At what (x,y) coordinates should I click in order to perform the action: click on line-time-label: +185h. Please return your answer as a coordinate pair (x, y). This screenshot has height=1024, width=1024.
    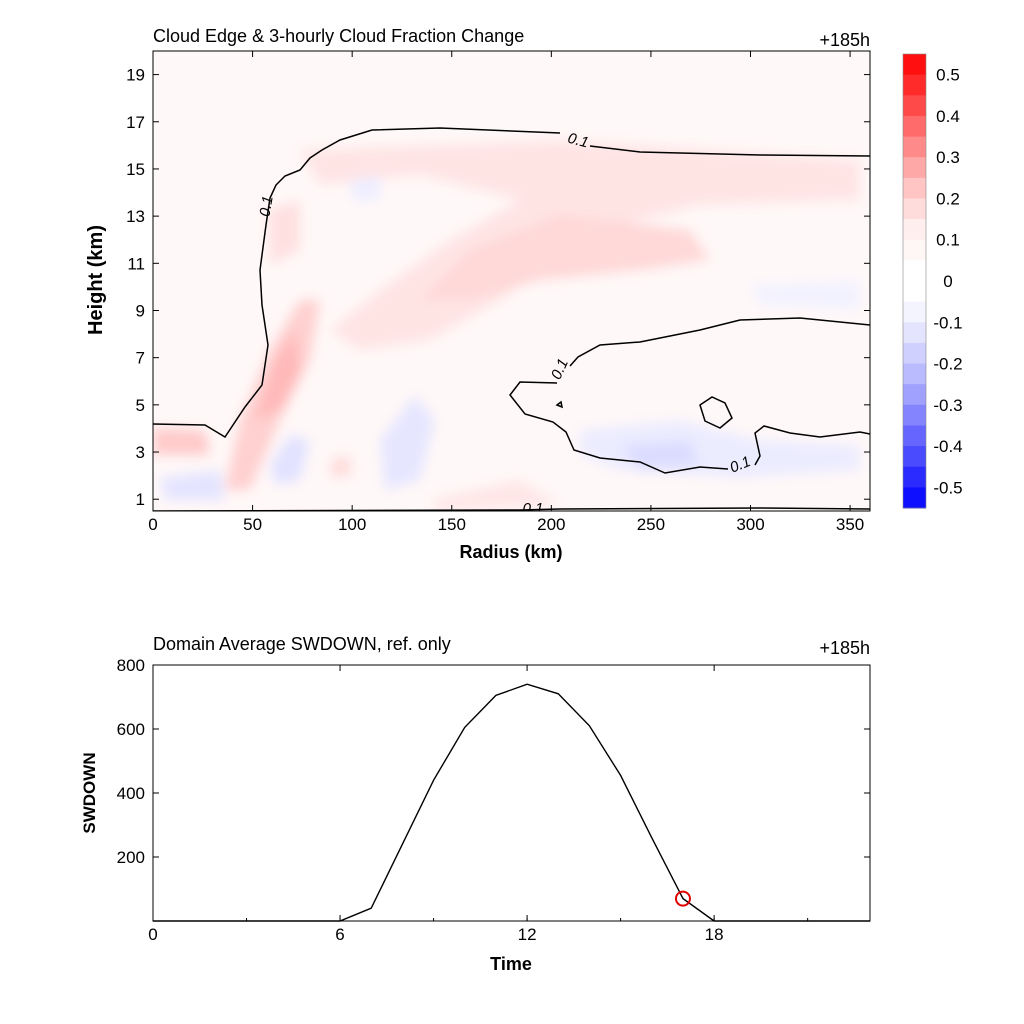
    Looking at the image, I should click on (844, 648).